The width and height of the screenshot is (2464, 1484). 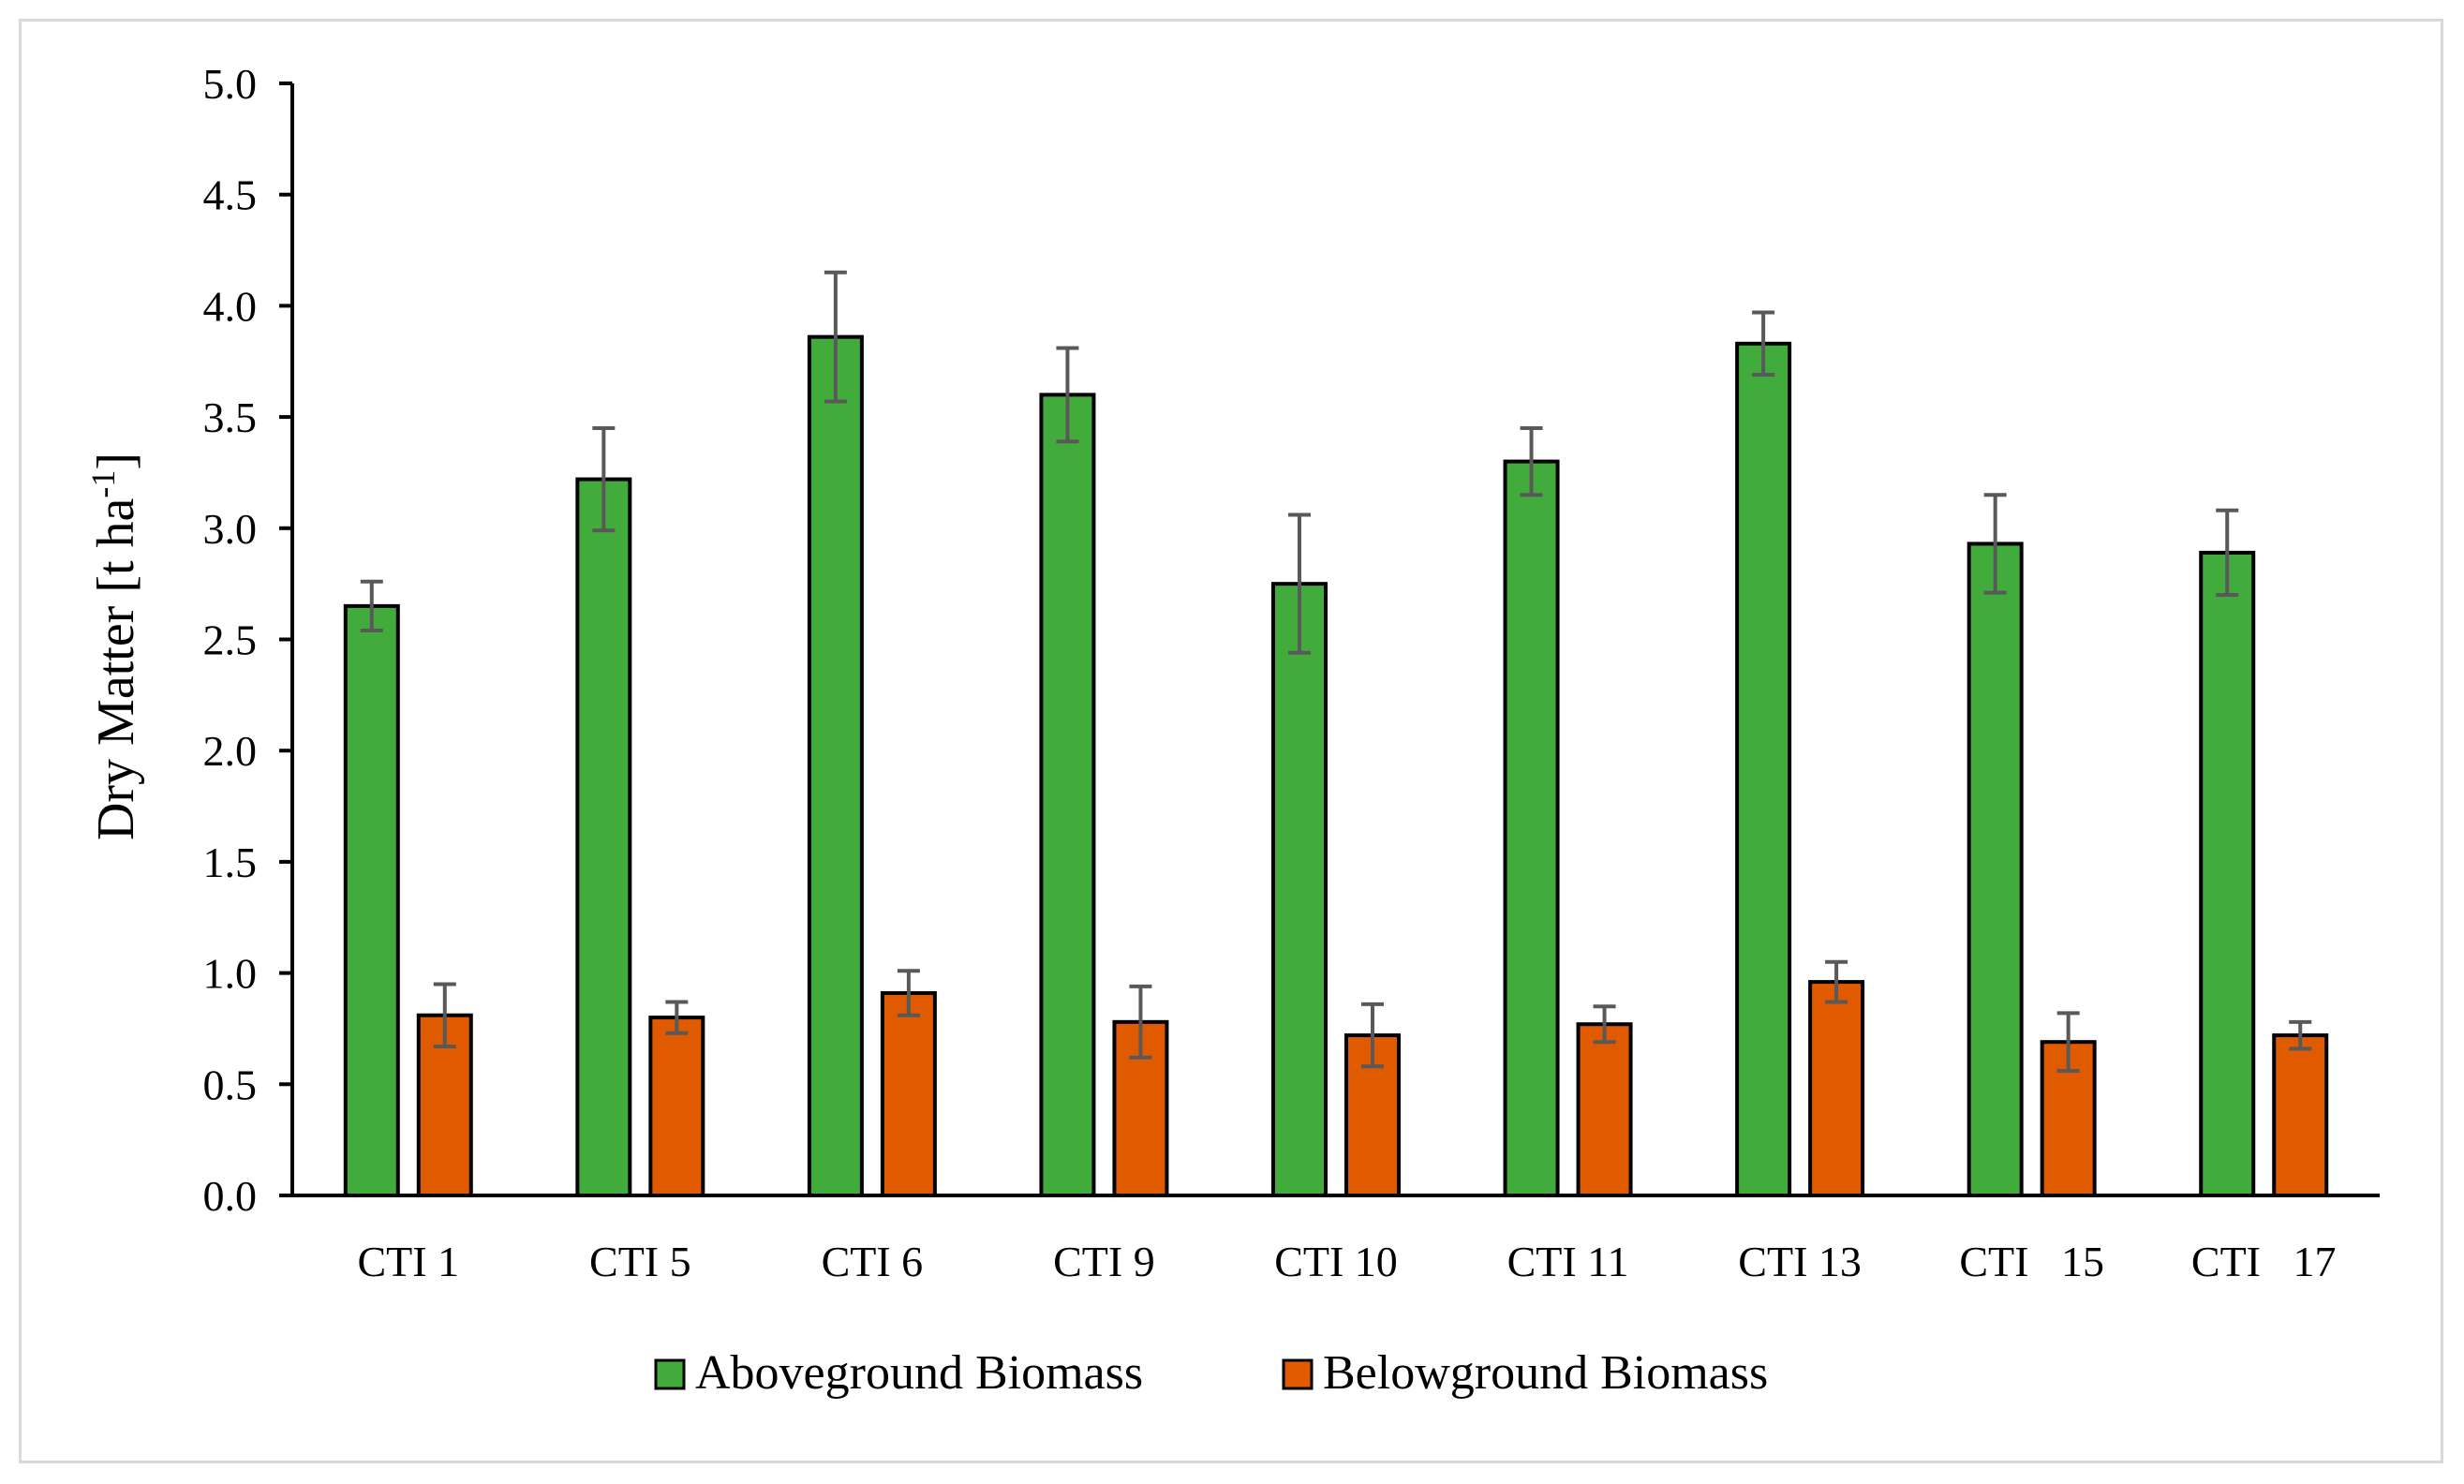 What do you see at coordinates (1568, 1261) in the screenshot?
I see `x-tick-label: CTI 11` at bounding box center [1568, 1261].